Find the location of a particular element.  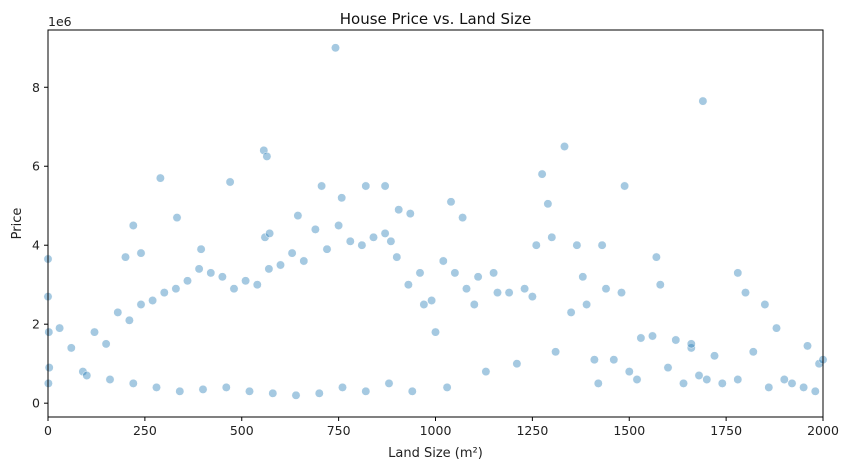

x-tick-label: 1750 is located at coordinates (726, 430).